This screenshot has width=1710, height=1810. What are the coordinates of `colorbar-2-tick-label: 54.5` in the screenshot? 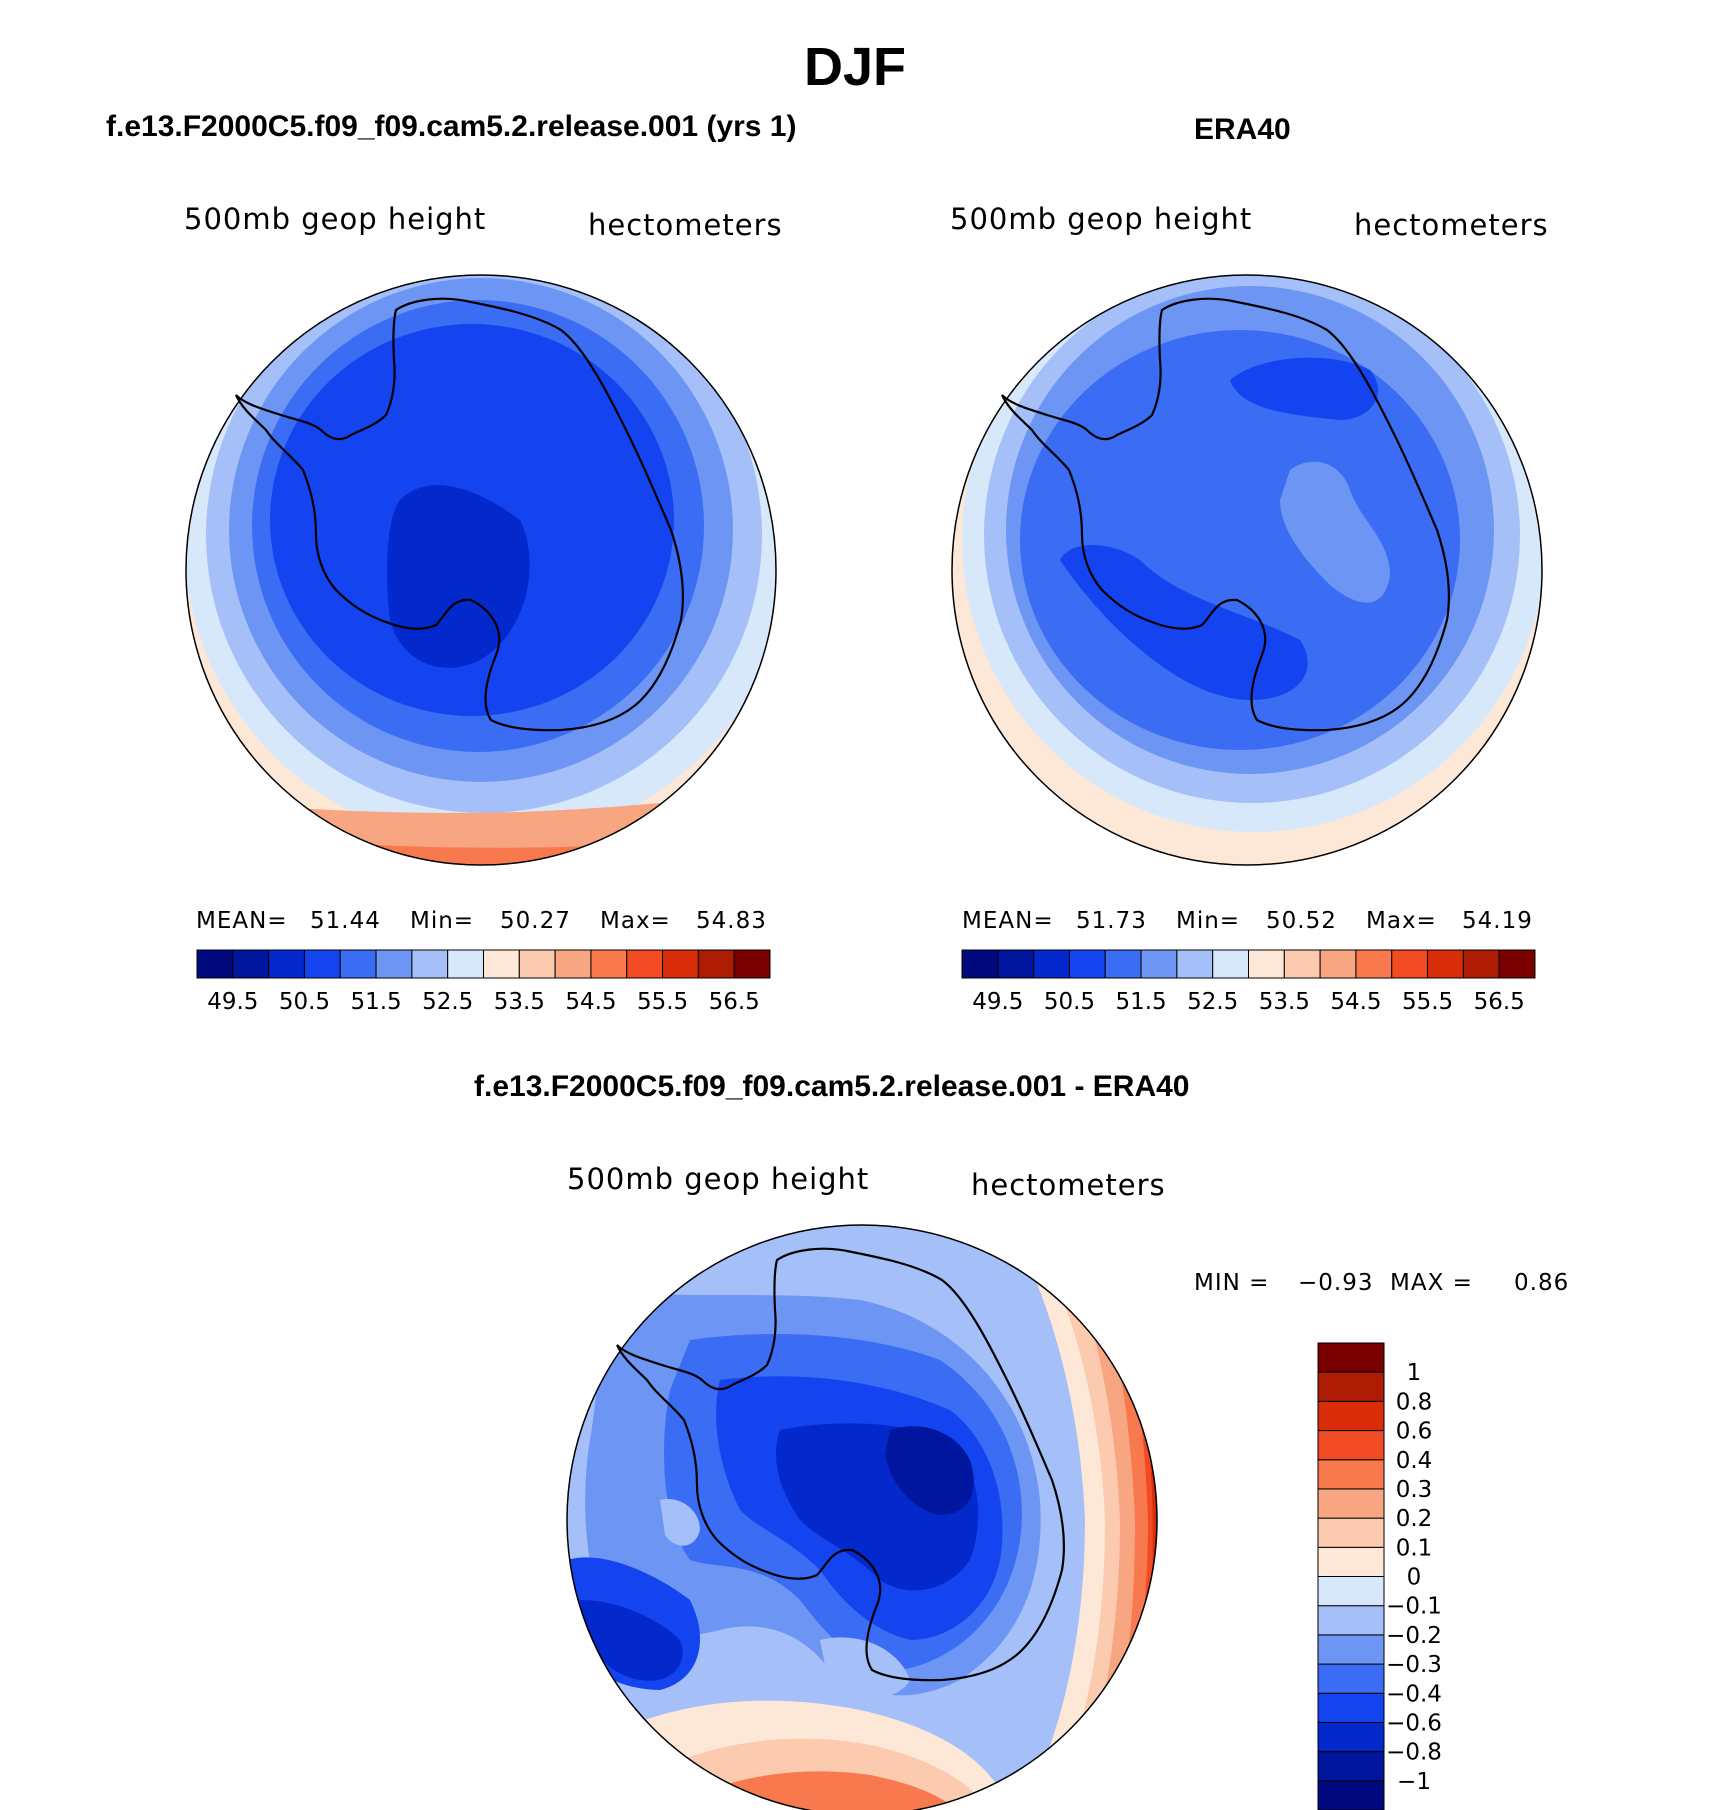 It's located at (1355, 1002).